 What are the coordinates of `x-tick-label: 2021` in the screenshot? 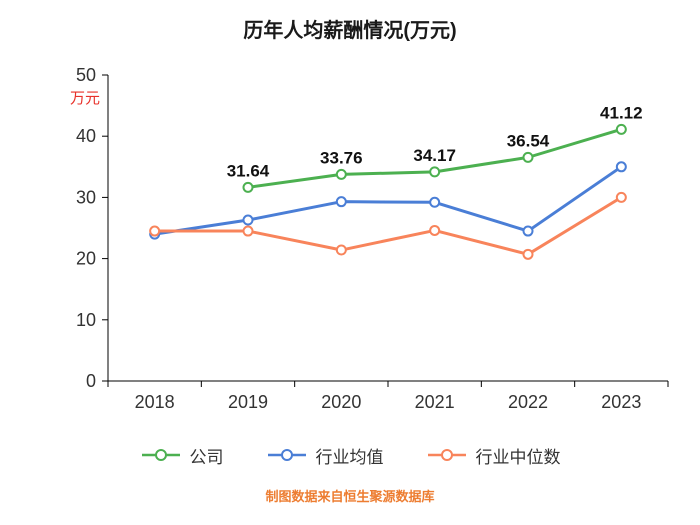 It's located at (435, 402).